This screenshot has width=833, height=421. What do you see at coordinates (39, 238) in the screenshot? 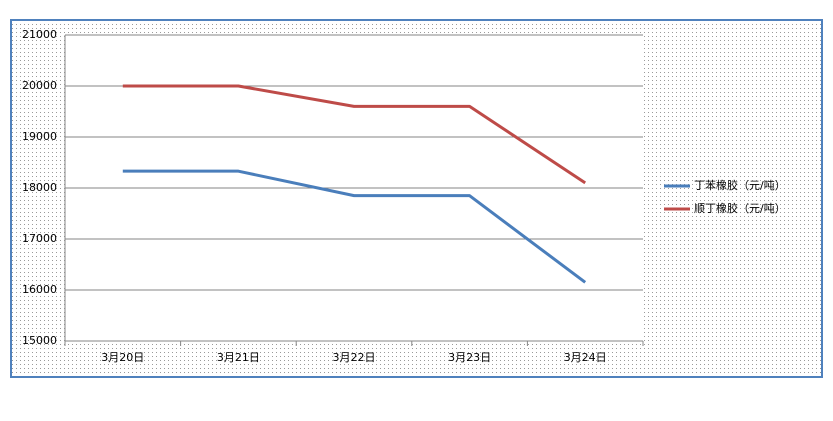
I see `y-tick-label: 17000` at bounding box center [39, 238].